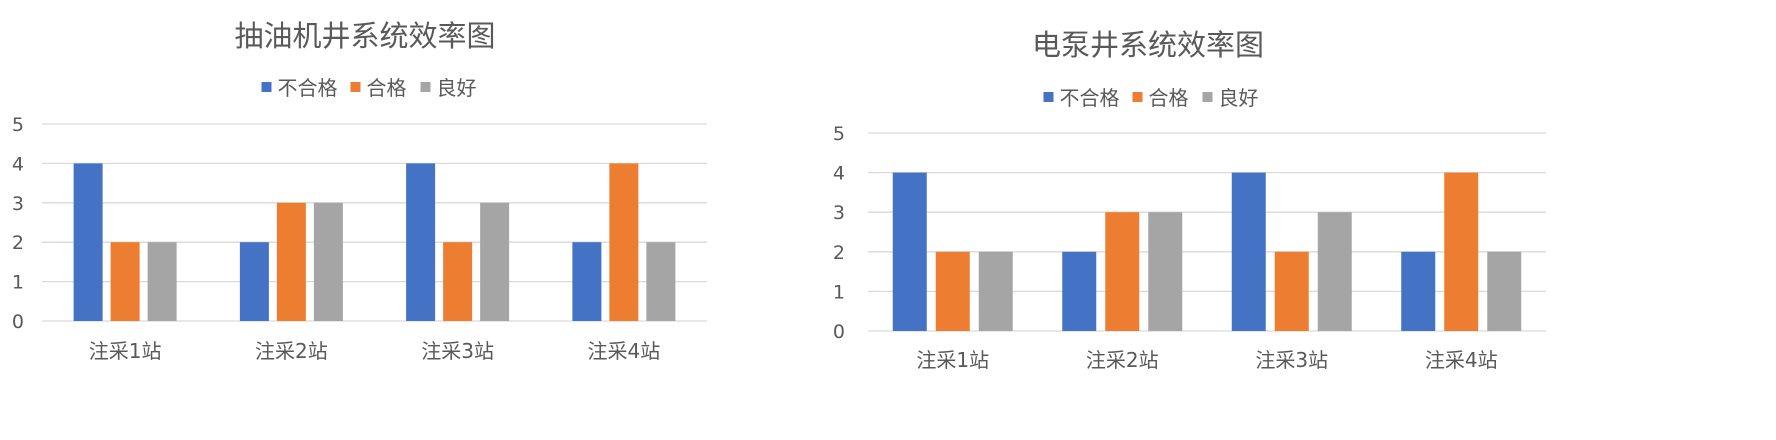 Image resolution: width=1776 pixels, height=440 pixels. What do you see at coordinates (291, 351) in the screenshot?
I see `left-category-label-2: 注采2站` at bounding box center [291, 351].